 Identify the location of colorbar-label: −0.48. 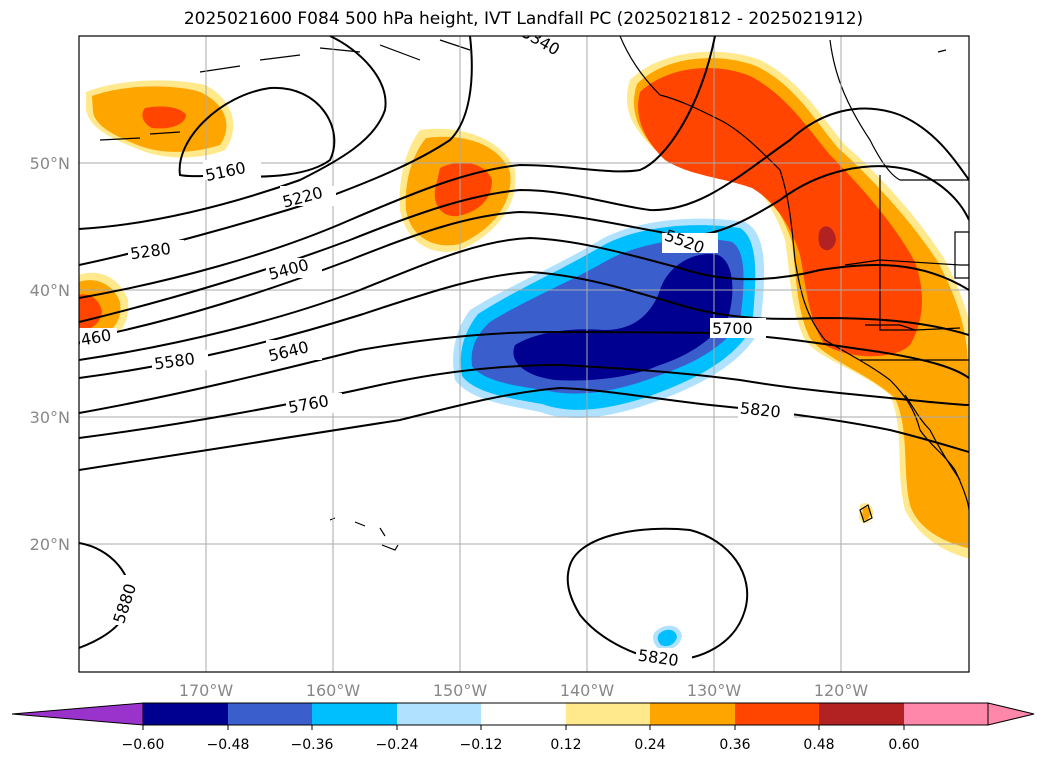
(228, 745).